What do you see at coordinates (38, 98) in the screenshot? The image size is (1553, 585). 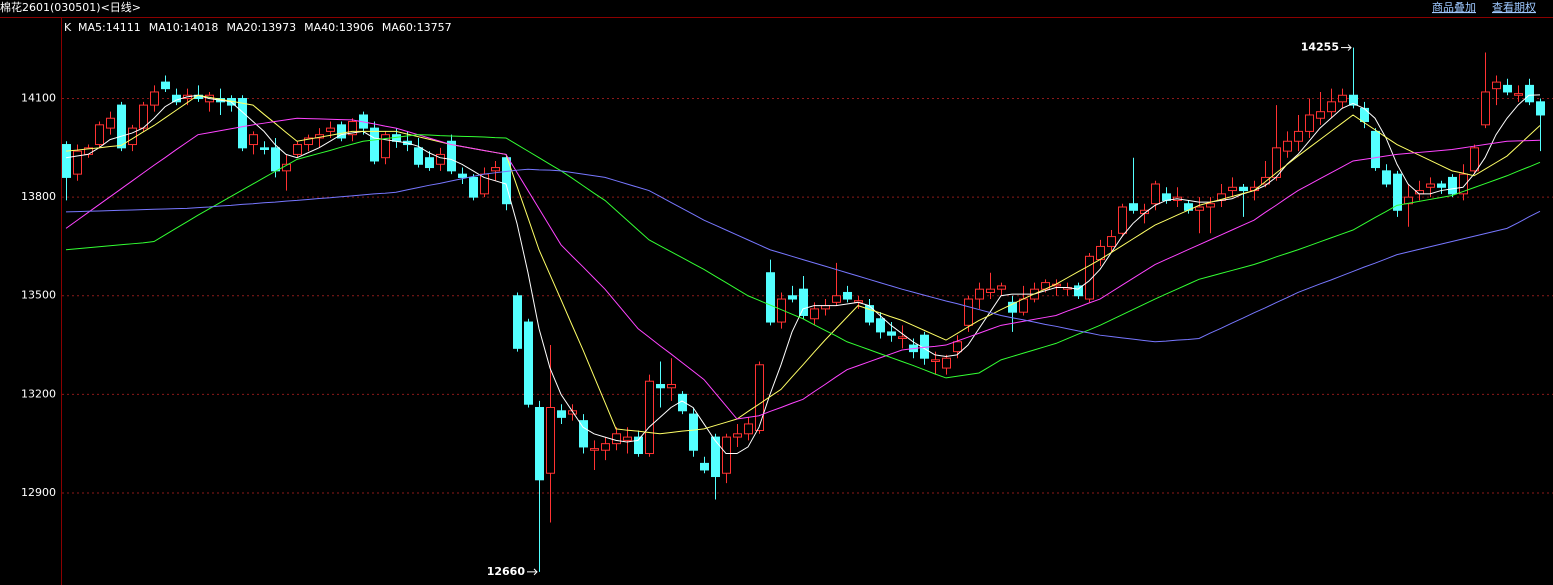 I see `y-tick-label: 14100` at bounding box center [38, 98].